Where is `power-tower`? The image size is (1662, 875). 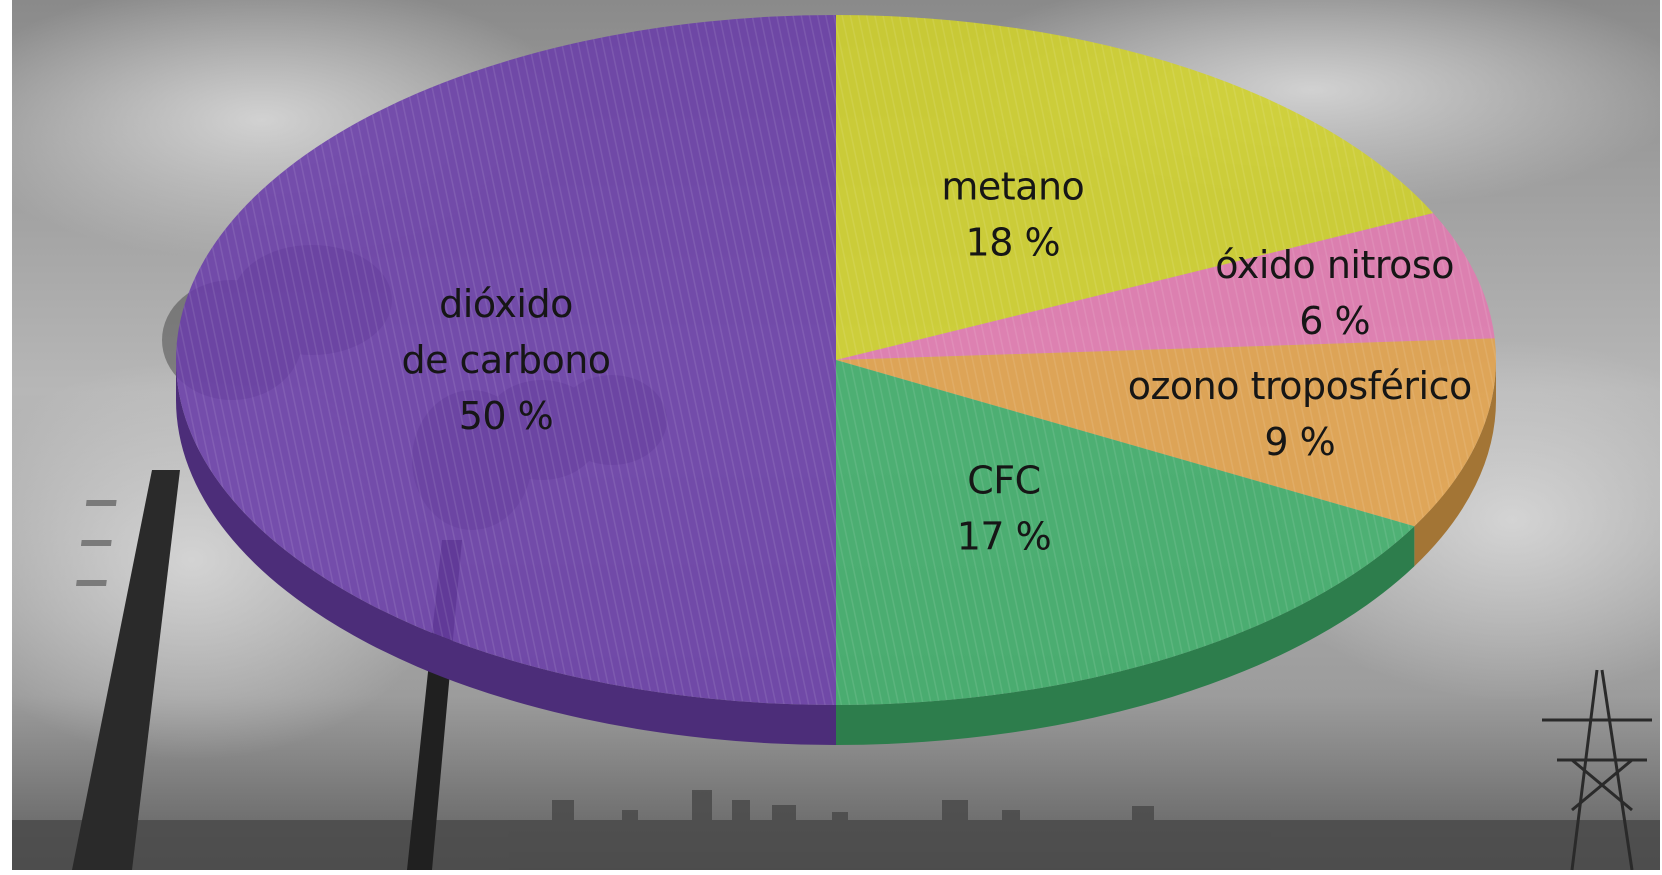
power-tower is located at coordinates (1597, 769).